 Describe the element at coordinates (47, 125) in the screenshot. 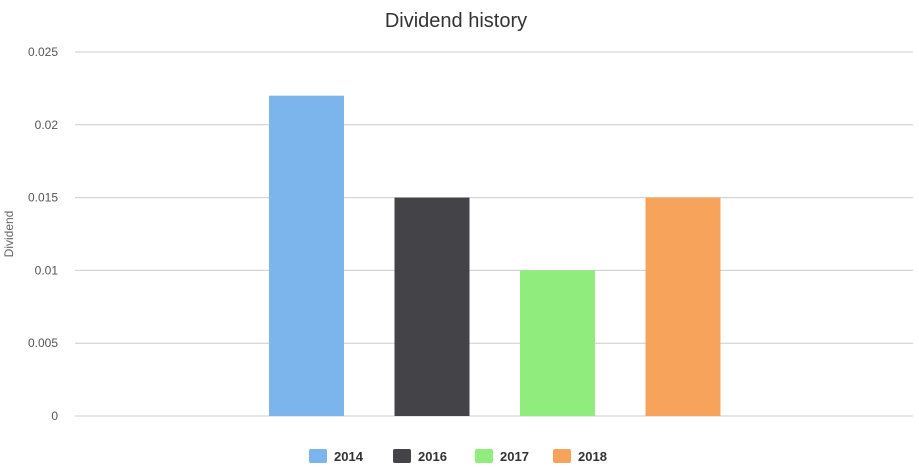

I see `y-tick-label: 0.02` at that location.